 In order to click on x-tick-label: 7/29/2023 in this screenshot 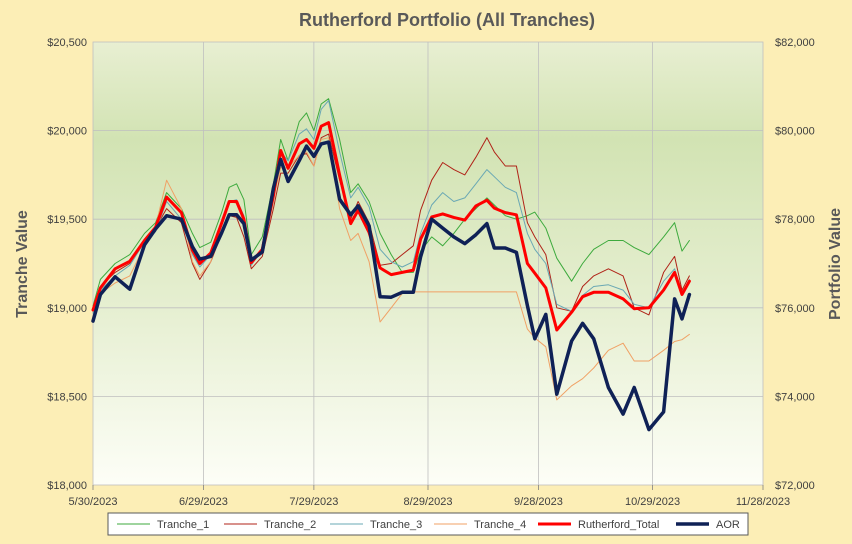, I will do `click(313, 502)`.